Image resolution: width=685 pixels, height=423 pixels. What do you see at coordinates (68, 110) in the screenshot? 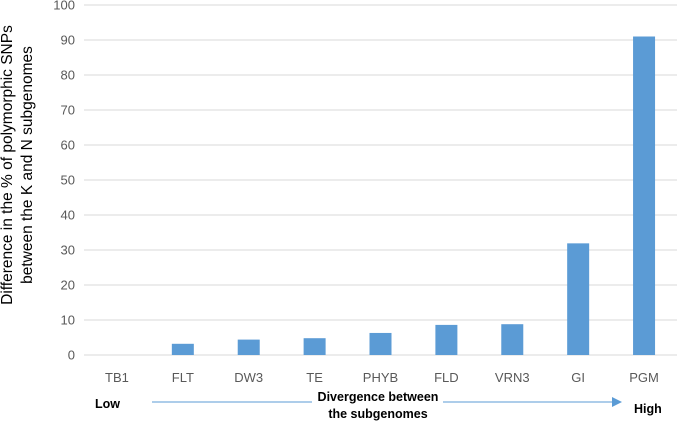
I see `y-tick-label: 70` at bounding box center [68, 110].